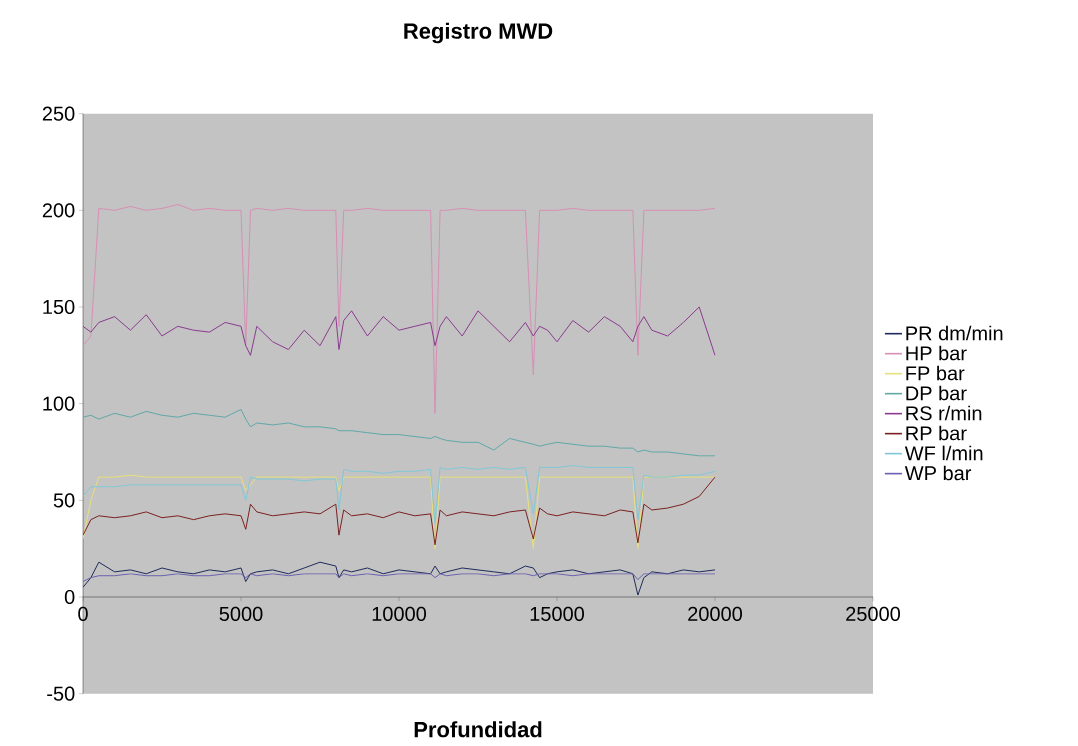 The width and height of the screenshot is (1078, 746). I want to click on legend-label: HP bar, so click(936, 353).